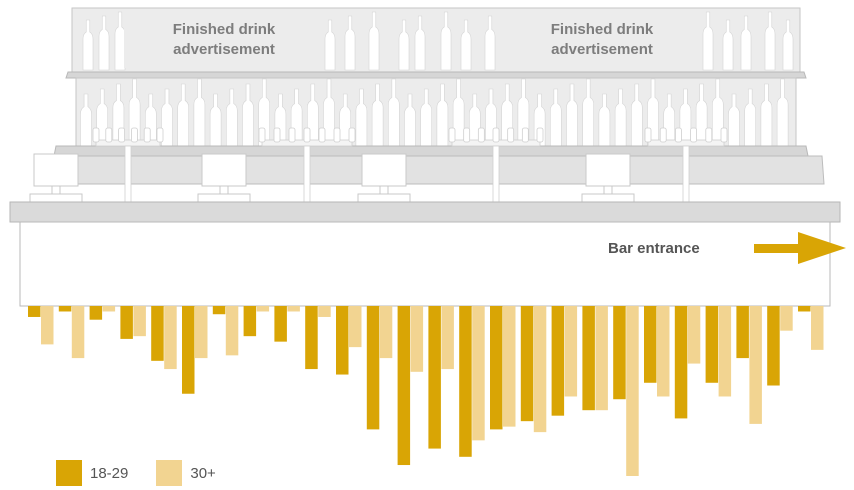 The width and height of the screenshot is (854, 490). What do you see at coordinates (430, 170) in the screenshot?
I see `back-counter` at bounding box center [430, 170].